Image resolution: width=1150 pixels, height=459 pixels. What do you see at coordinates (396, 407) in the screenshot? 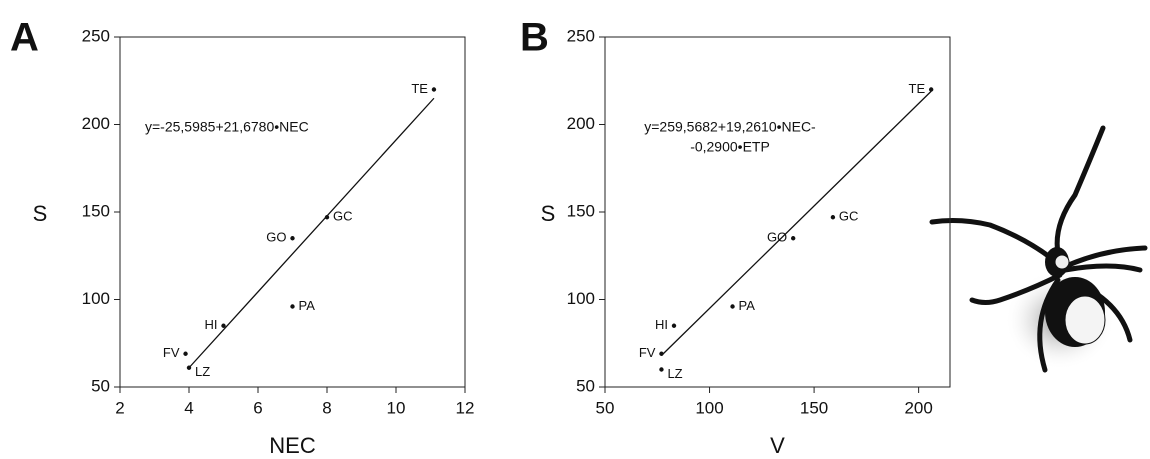
I see `x-tick-label: 10` at bounding box center [396, 407].